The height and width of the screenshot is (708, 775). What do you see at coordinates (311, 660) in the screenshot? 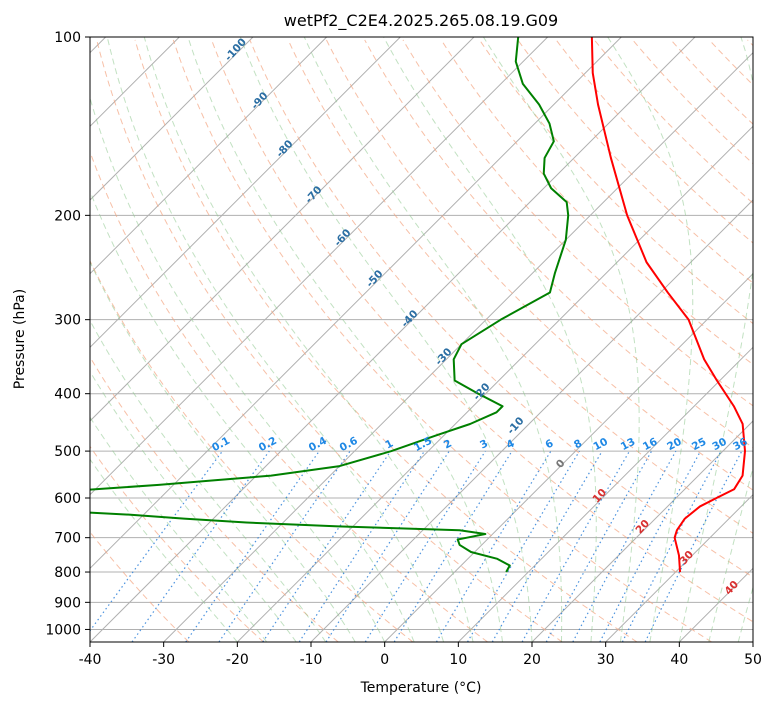
I see `x-tick-label: -10` at bounding box center [311, 660].